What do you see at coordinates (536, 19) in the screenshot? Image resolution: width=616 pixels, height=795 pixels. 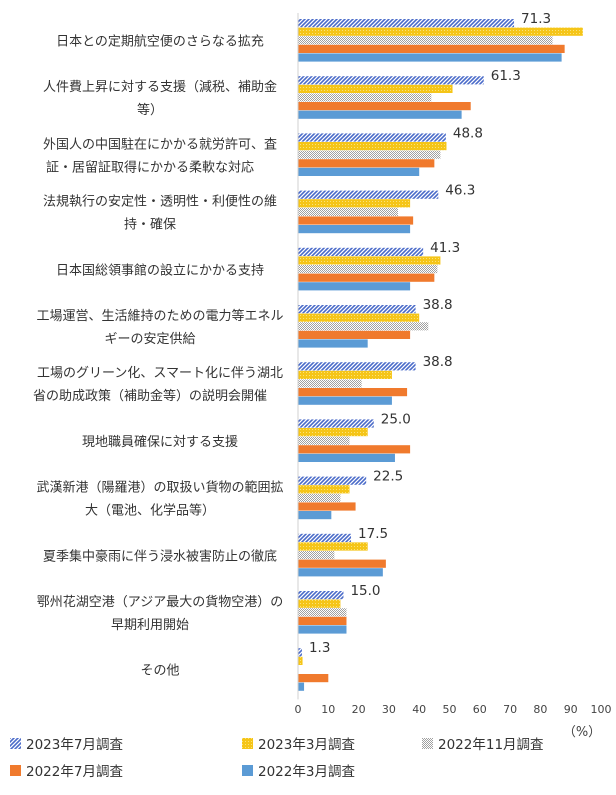 I see `data-label: 71.3` at bounding box center [536, 19].